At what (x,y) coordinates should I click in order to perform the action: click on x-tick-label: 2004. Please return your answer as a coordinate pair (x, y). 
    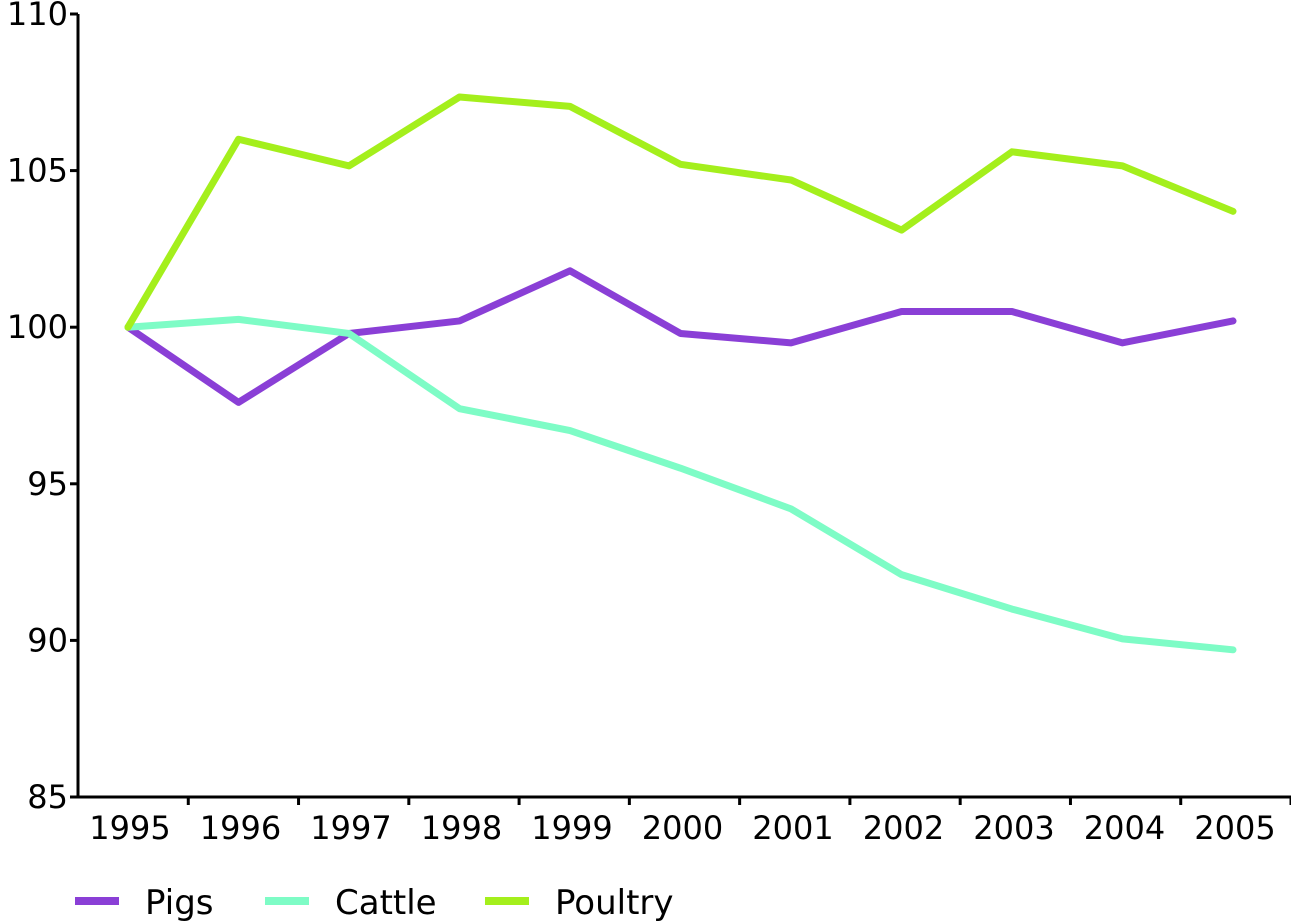
    Looking at the image, I should click on (1124, 828).